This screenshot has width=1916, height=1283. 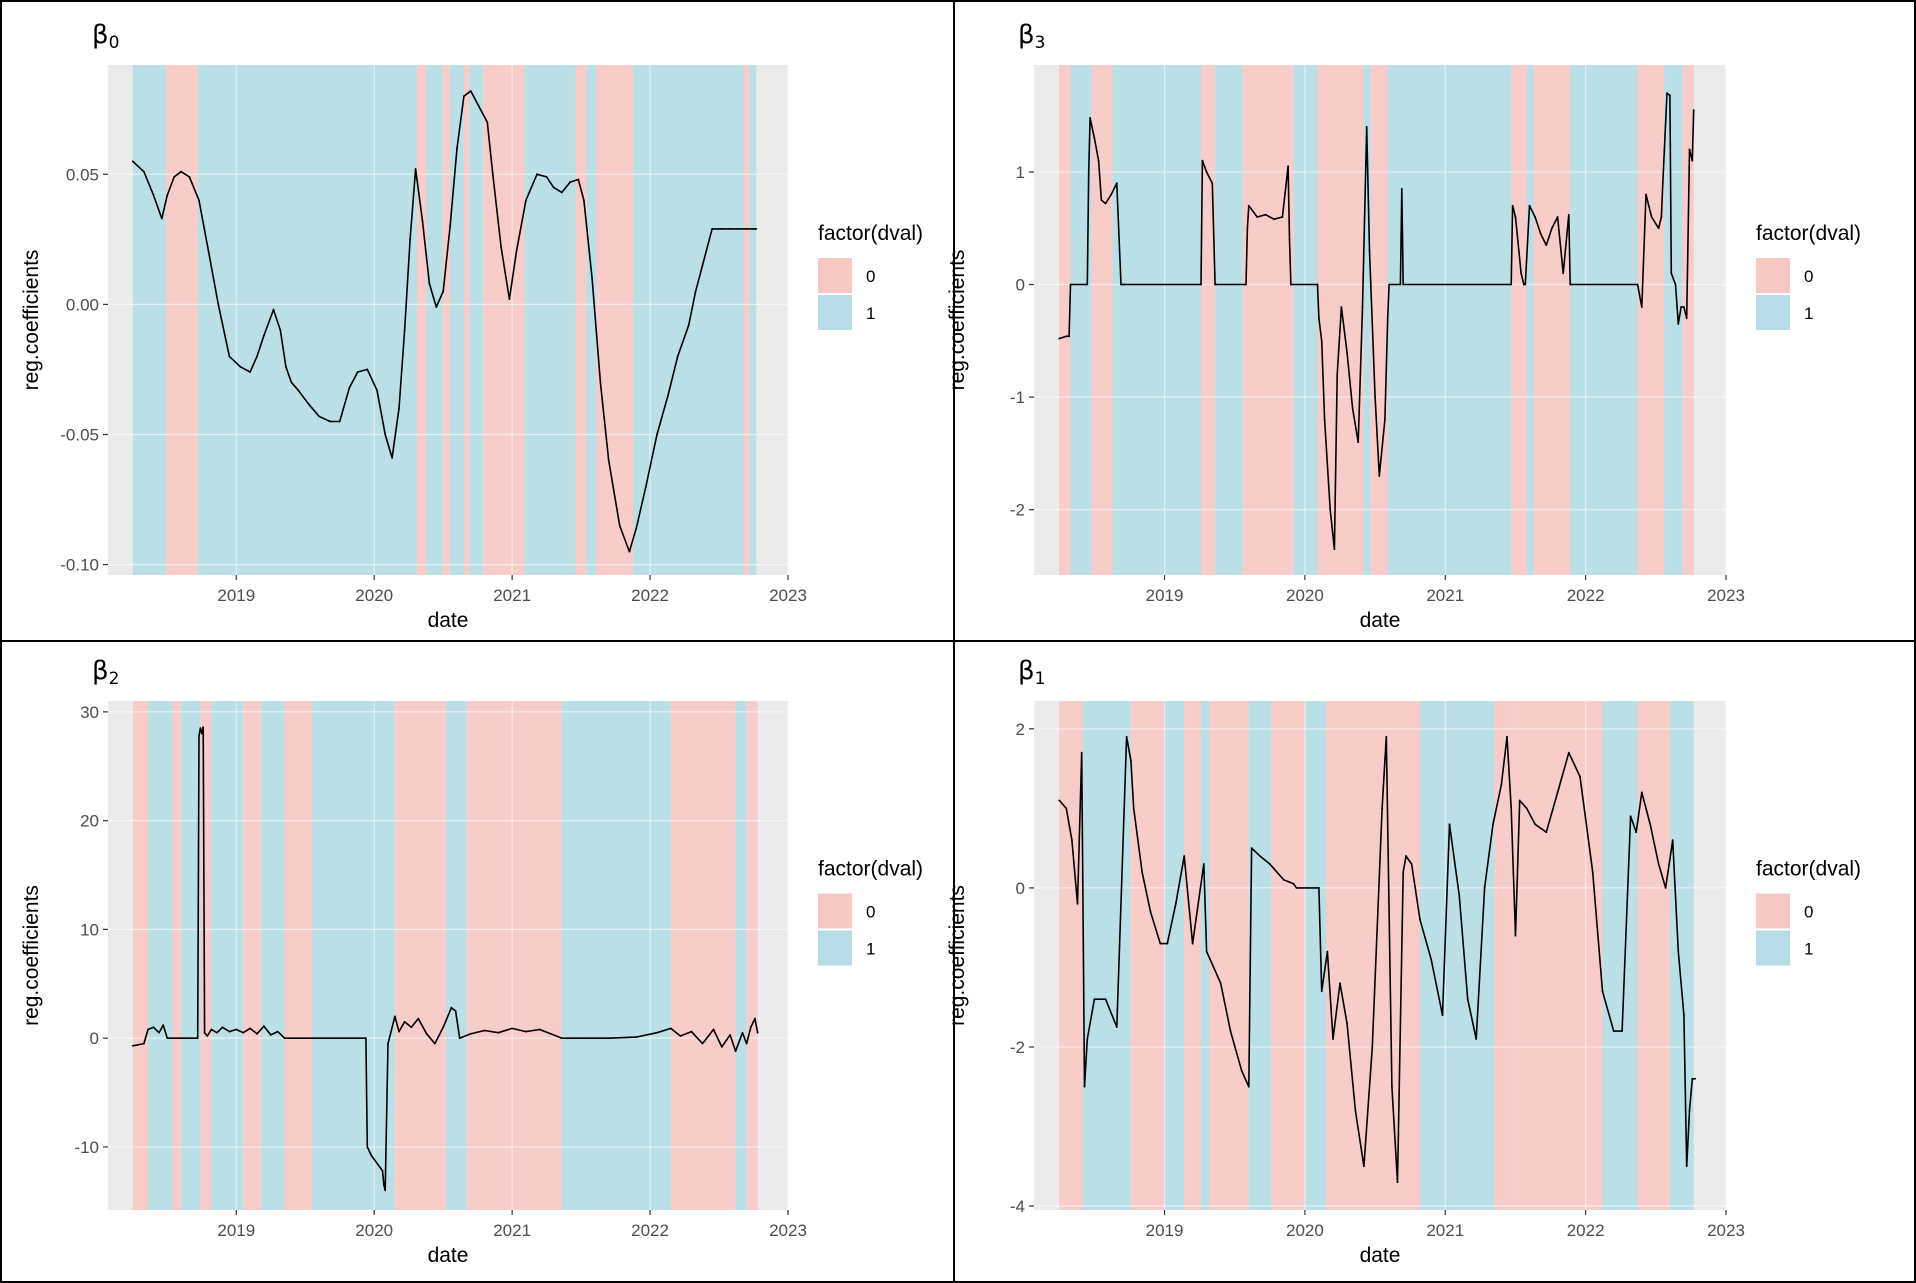 What do you see at coordinates (89, 821) in the screenshot?
I see `y-tick-label: 20` at bounding box center [89, 821].